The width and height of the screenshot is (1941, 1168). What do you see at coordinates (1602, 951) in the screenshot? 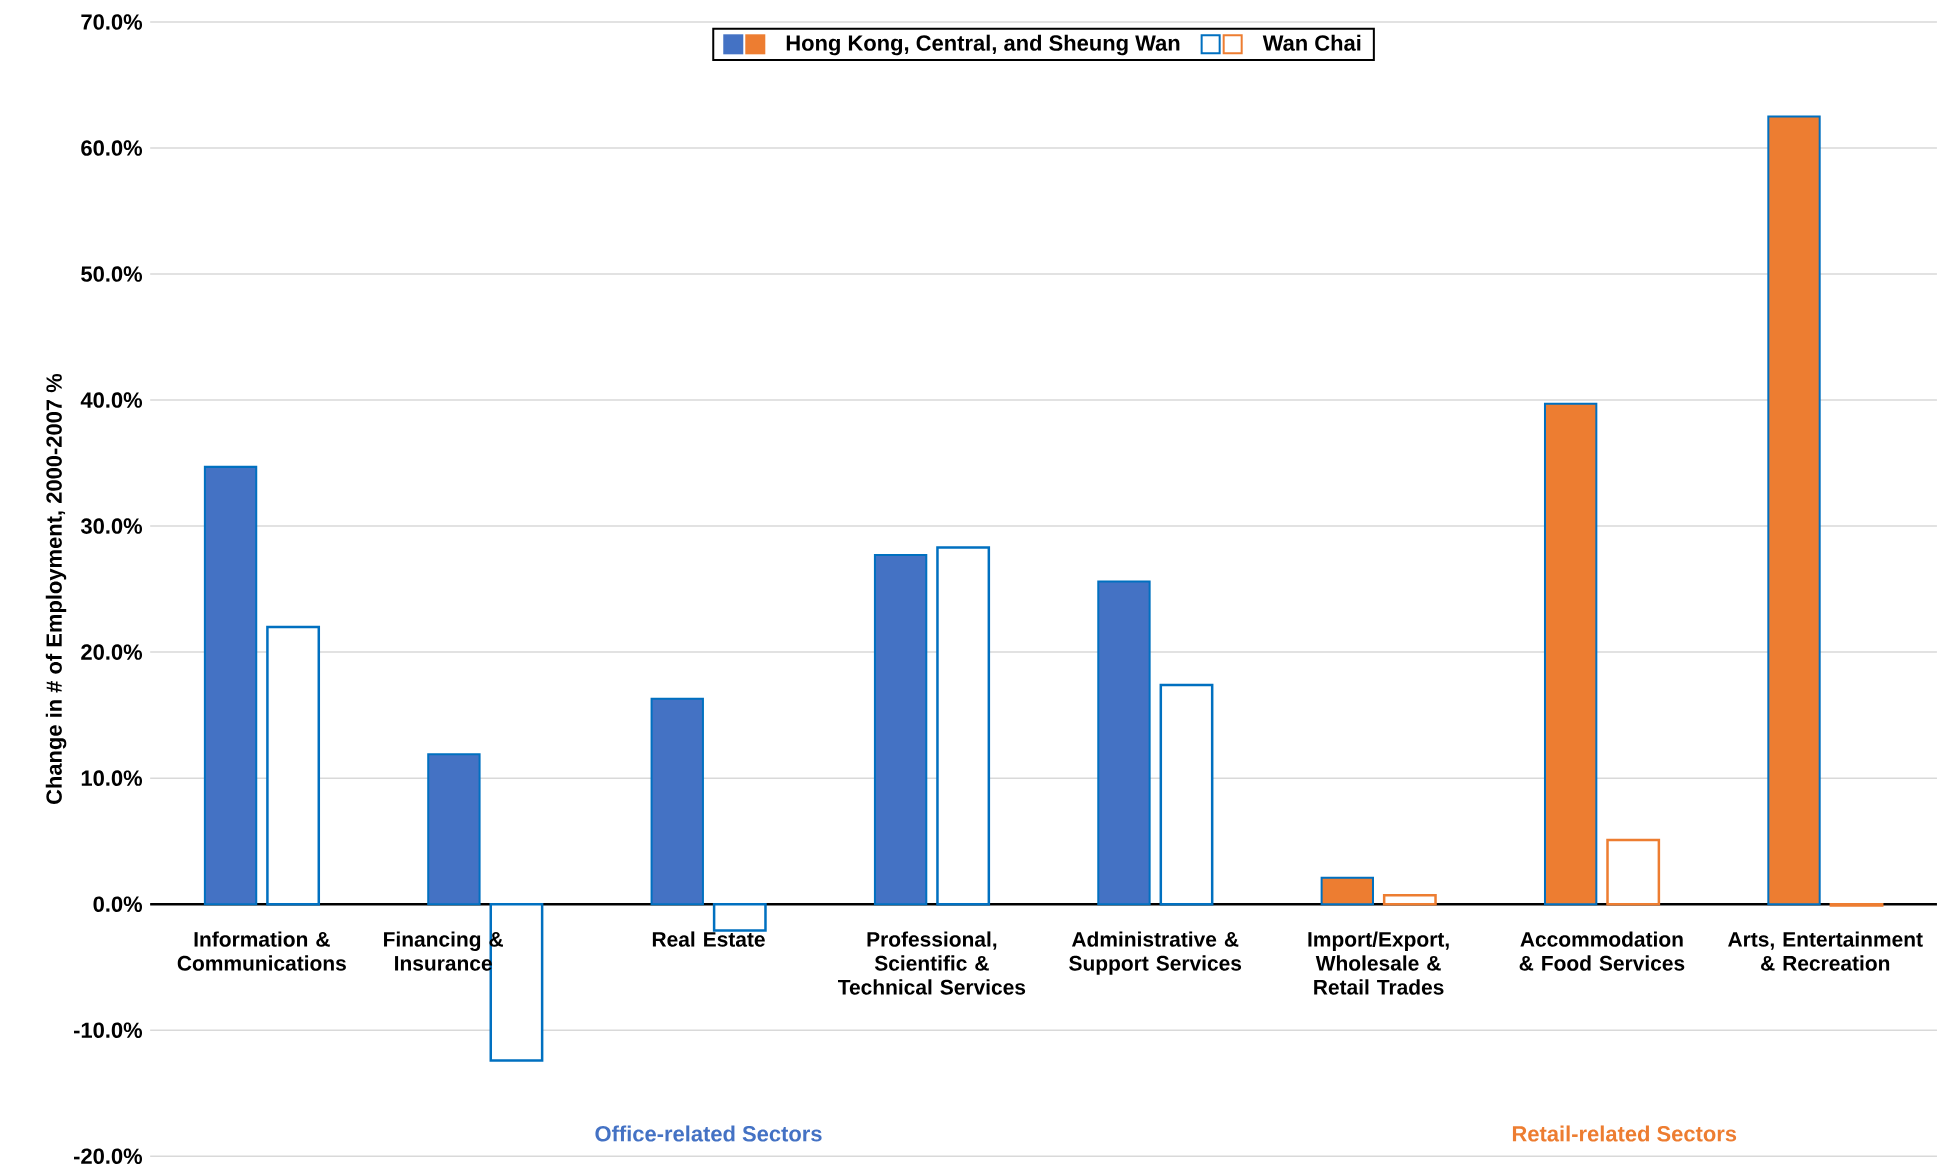
I see `x-tick-label: Accommodation & Food Services` at bounding box center [1602, 951].